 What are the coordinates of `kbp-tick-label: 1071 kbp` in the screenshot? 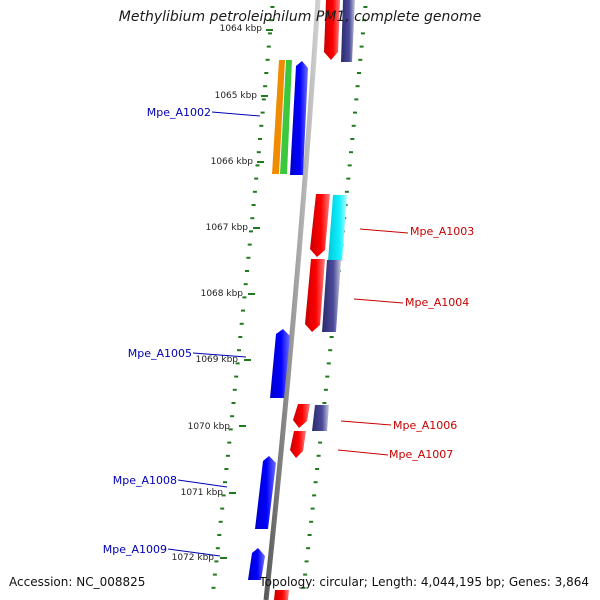 It's located at (202, 493).